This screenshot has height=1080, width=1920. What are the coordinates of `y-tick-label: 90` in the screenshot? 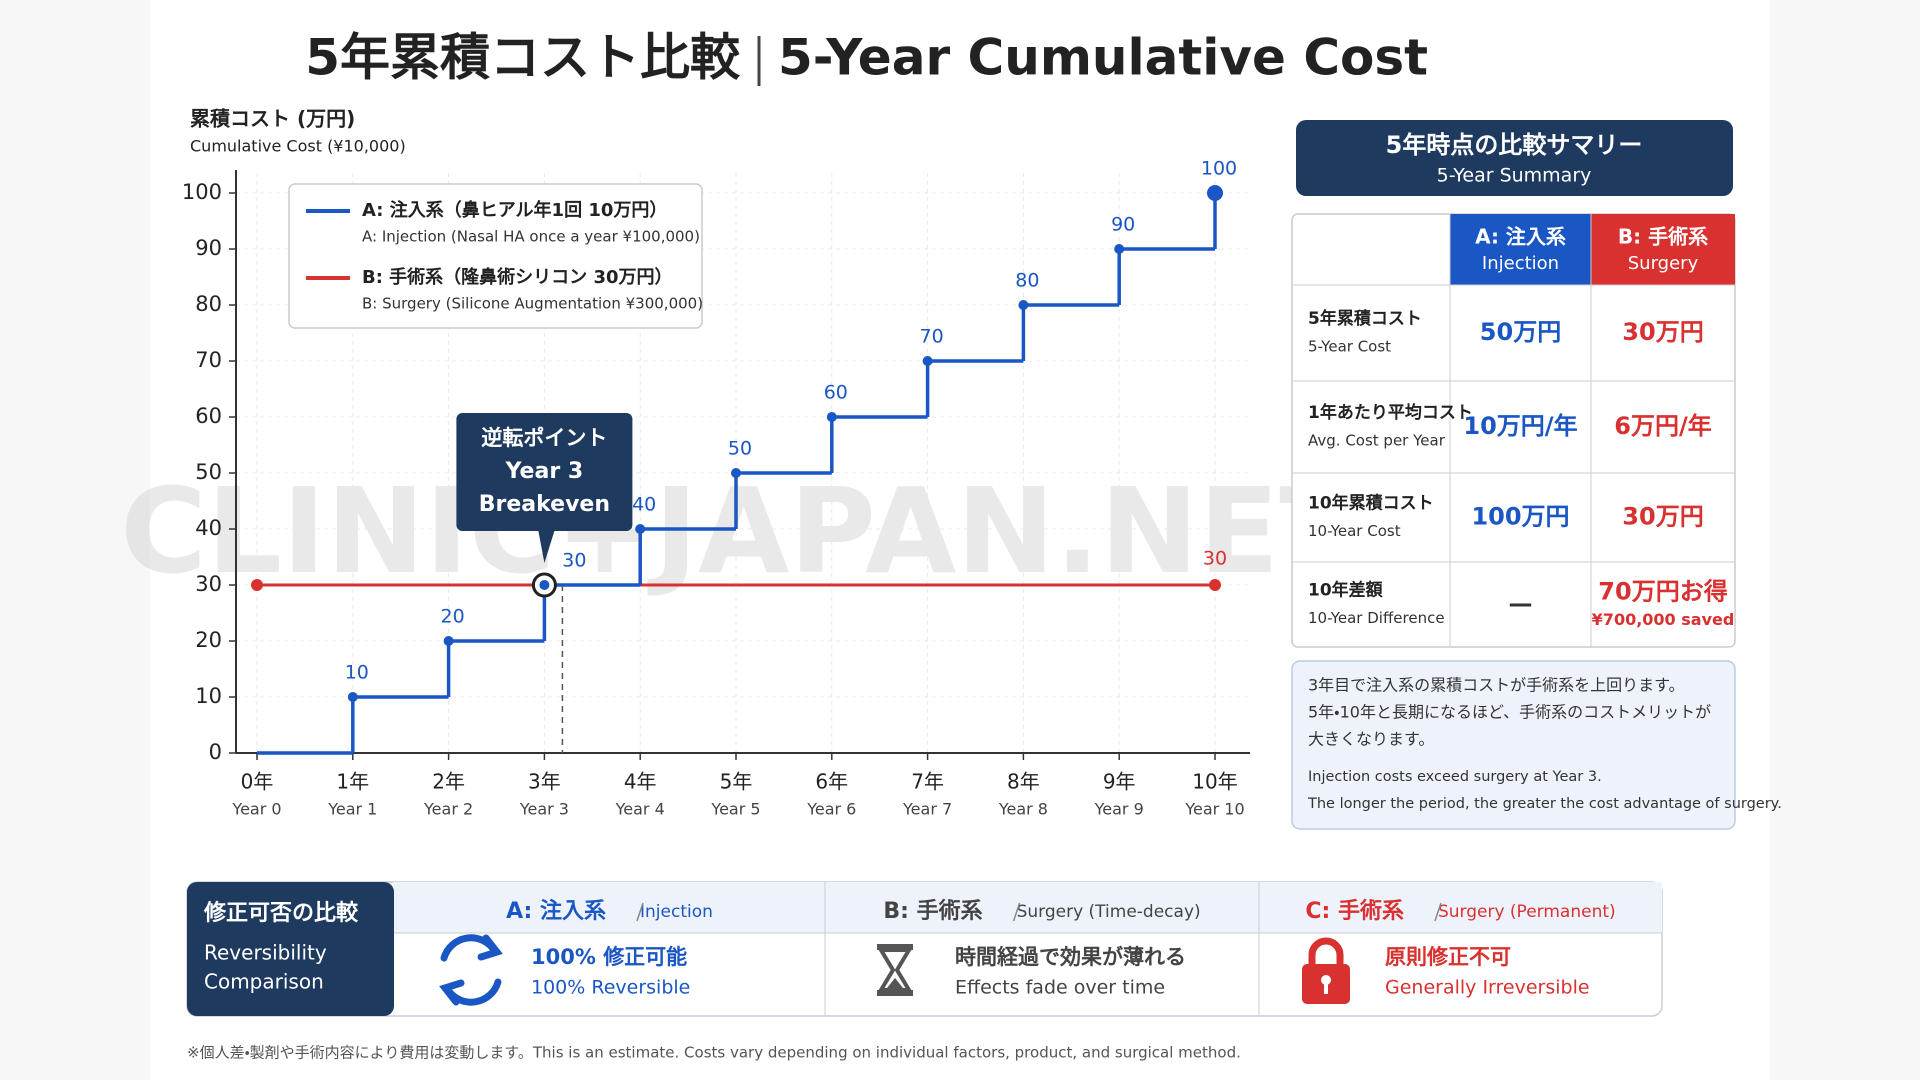 It's located at (208, 248).